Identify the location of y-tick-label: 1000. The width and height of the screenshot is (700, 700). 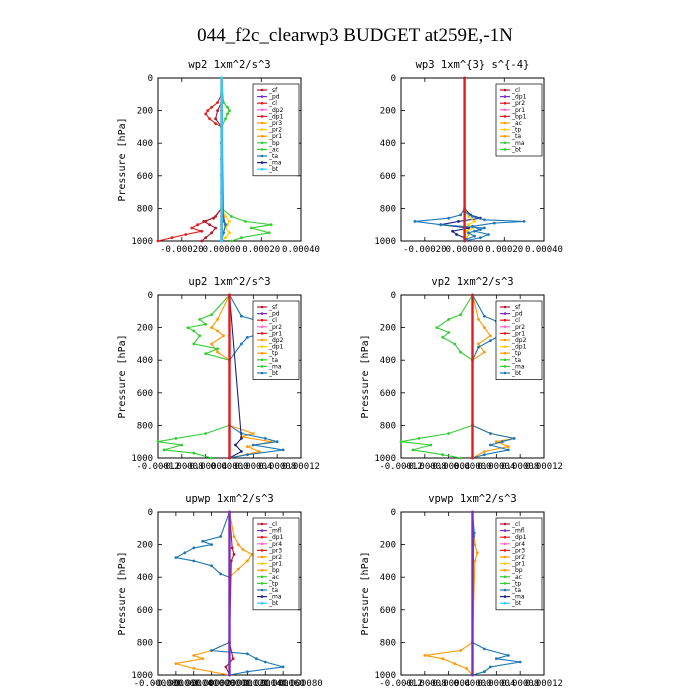
(385, 459).